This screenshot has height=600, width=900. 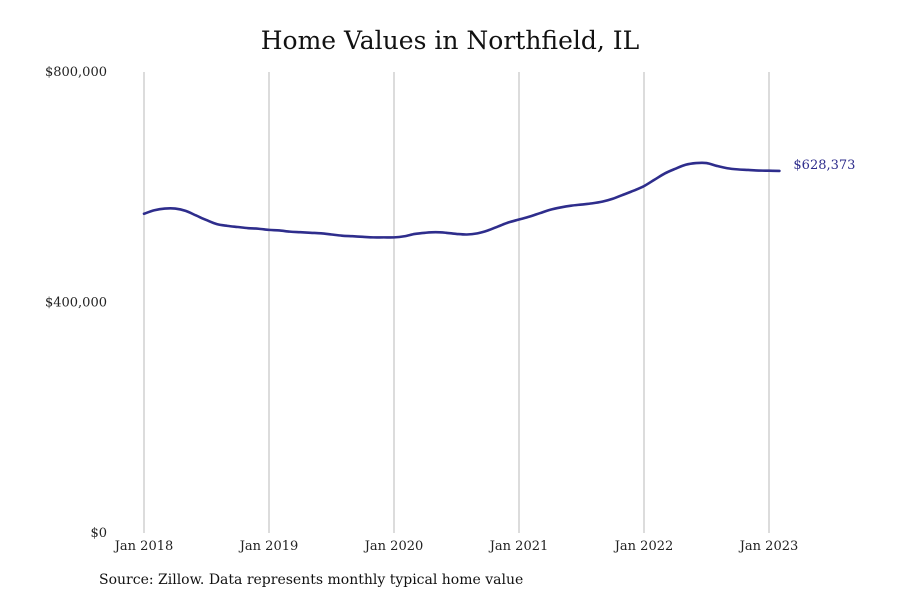 I want to click on end-value-label: $628,373, so click(x=824, y=165).